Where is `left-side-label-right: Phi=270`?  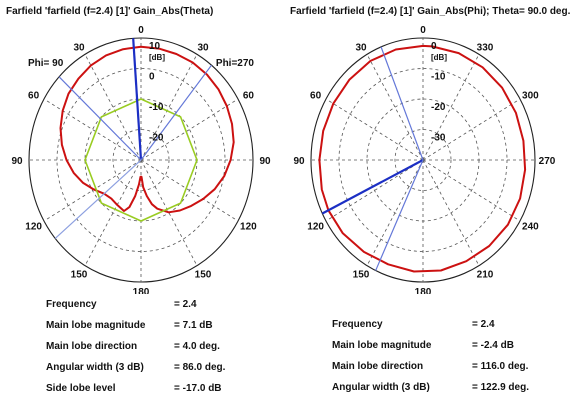 left-side-label-right: Phi=270 is located at coordinates (235, 63).